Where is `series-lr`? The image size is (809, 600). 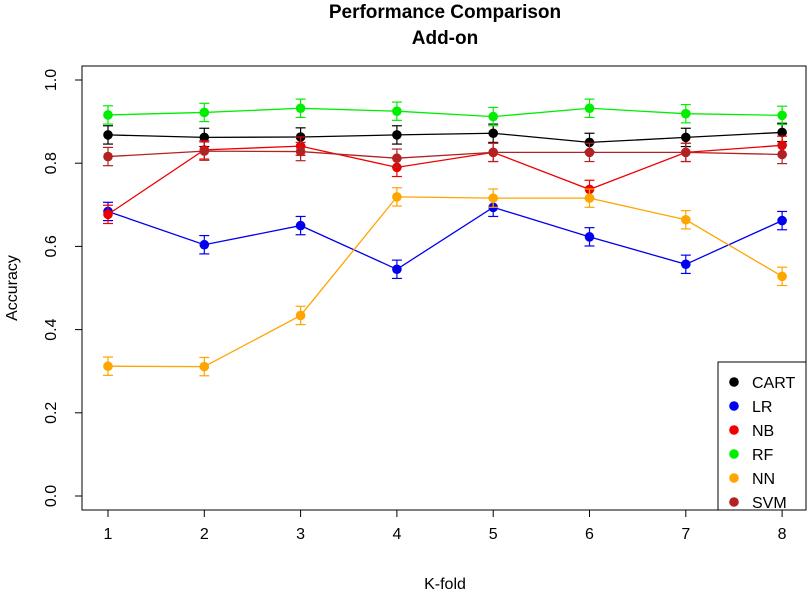 series-lr is located at coordinates (445, 238).